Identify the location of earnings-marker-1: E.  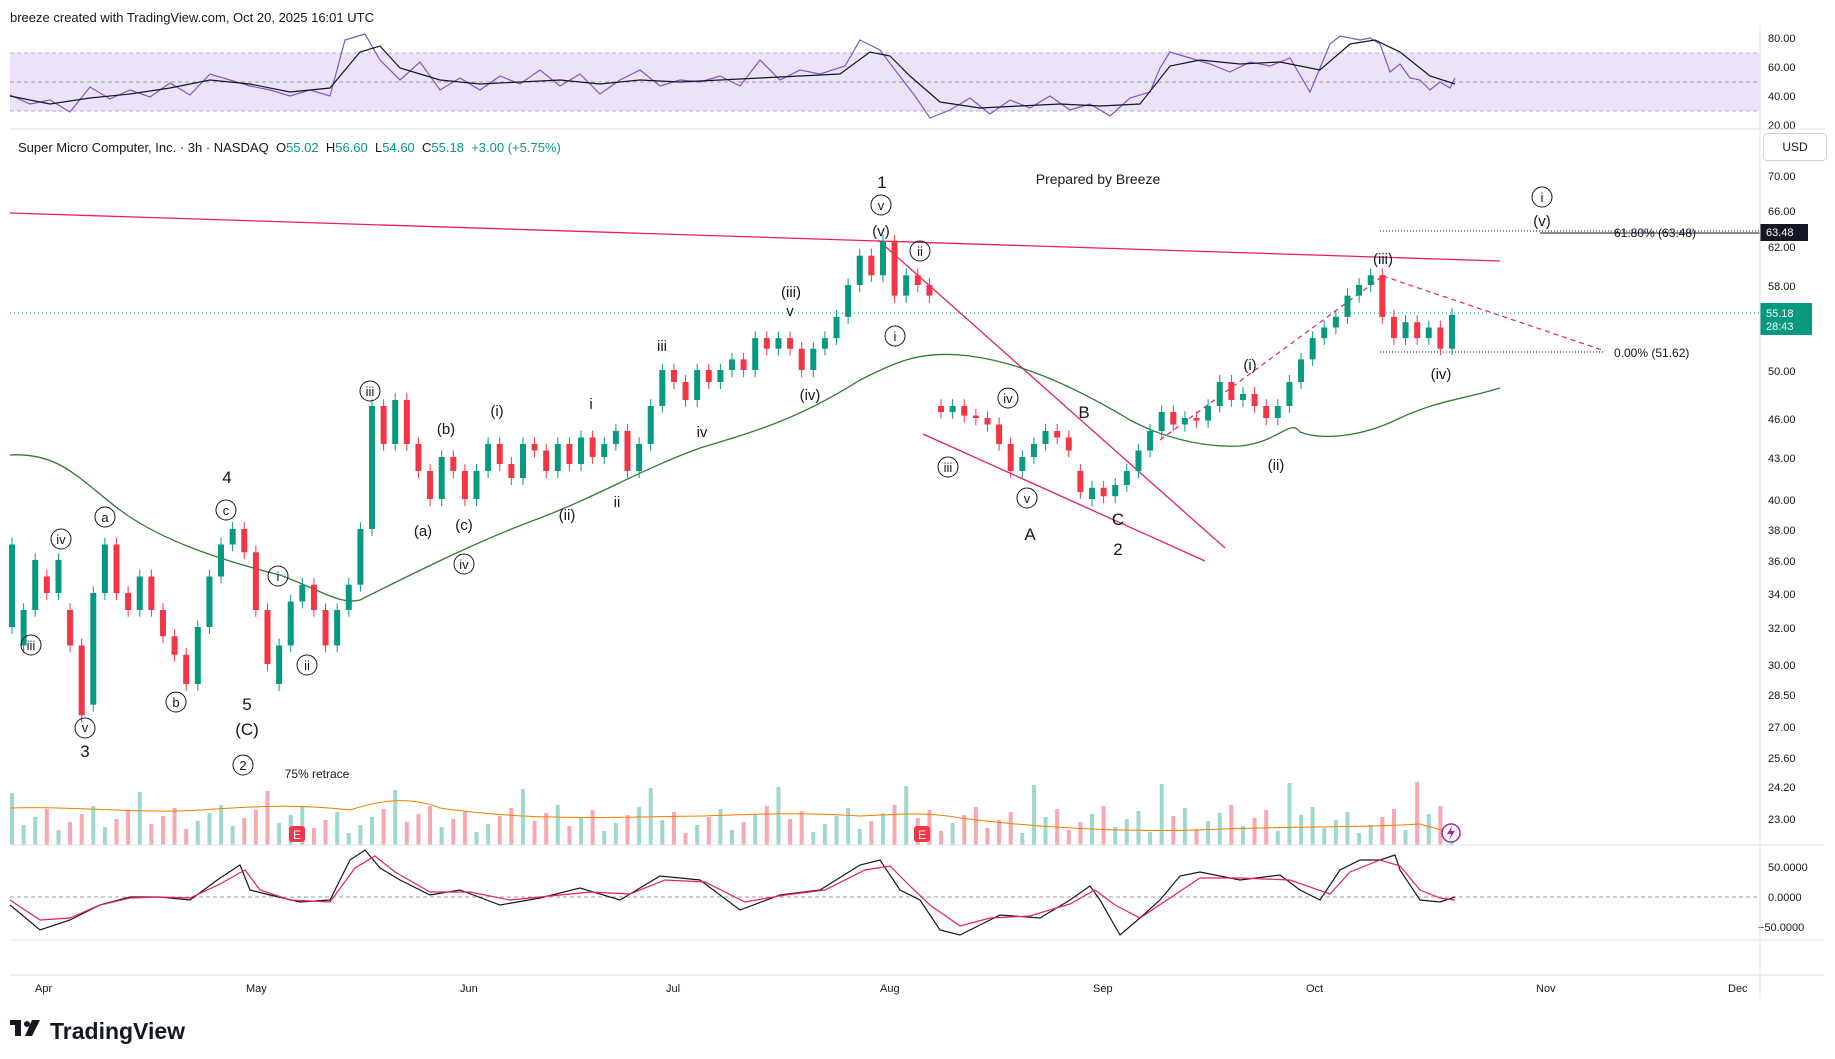
(297, 834).